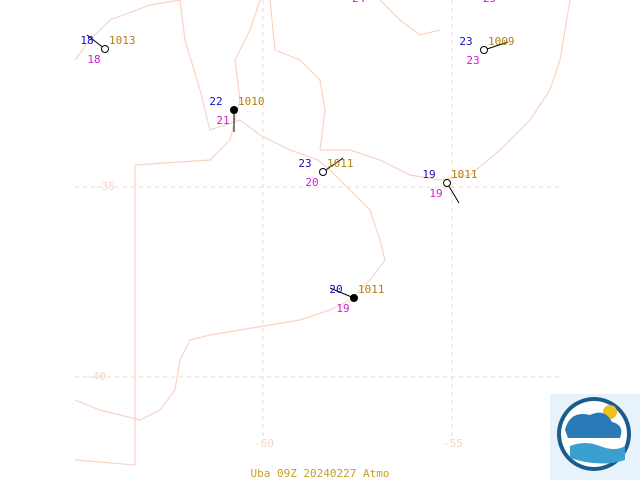 Image resolution: width=640 pixels, height=480 pixels. I want to click on lon-label: -55, so click(453, 443).